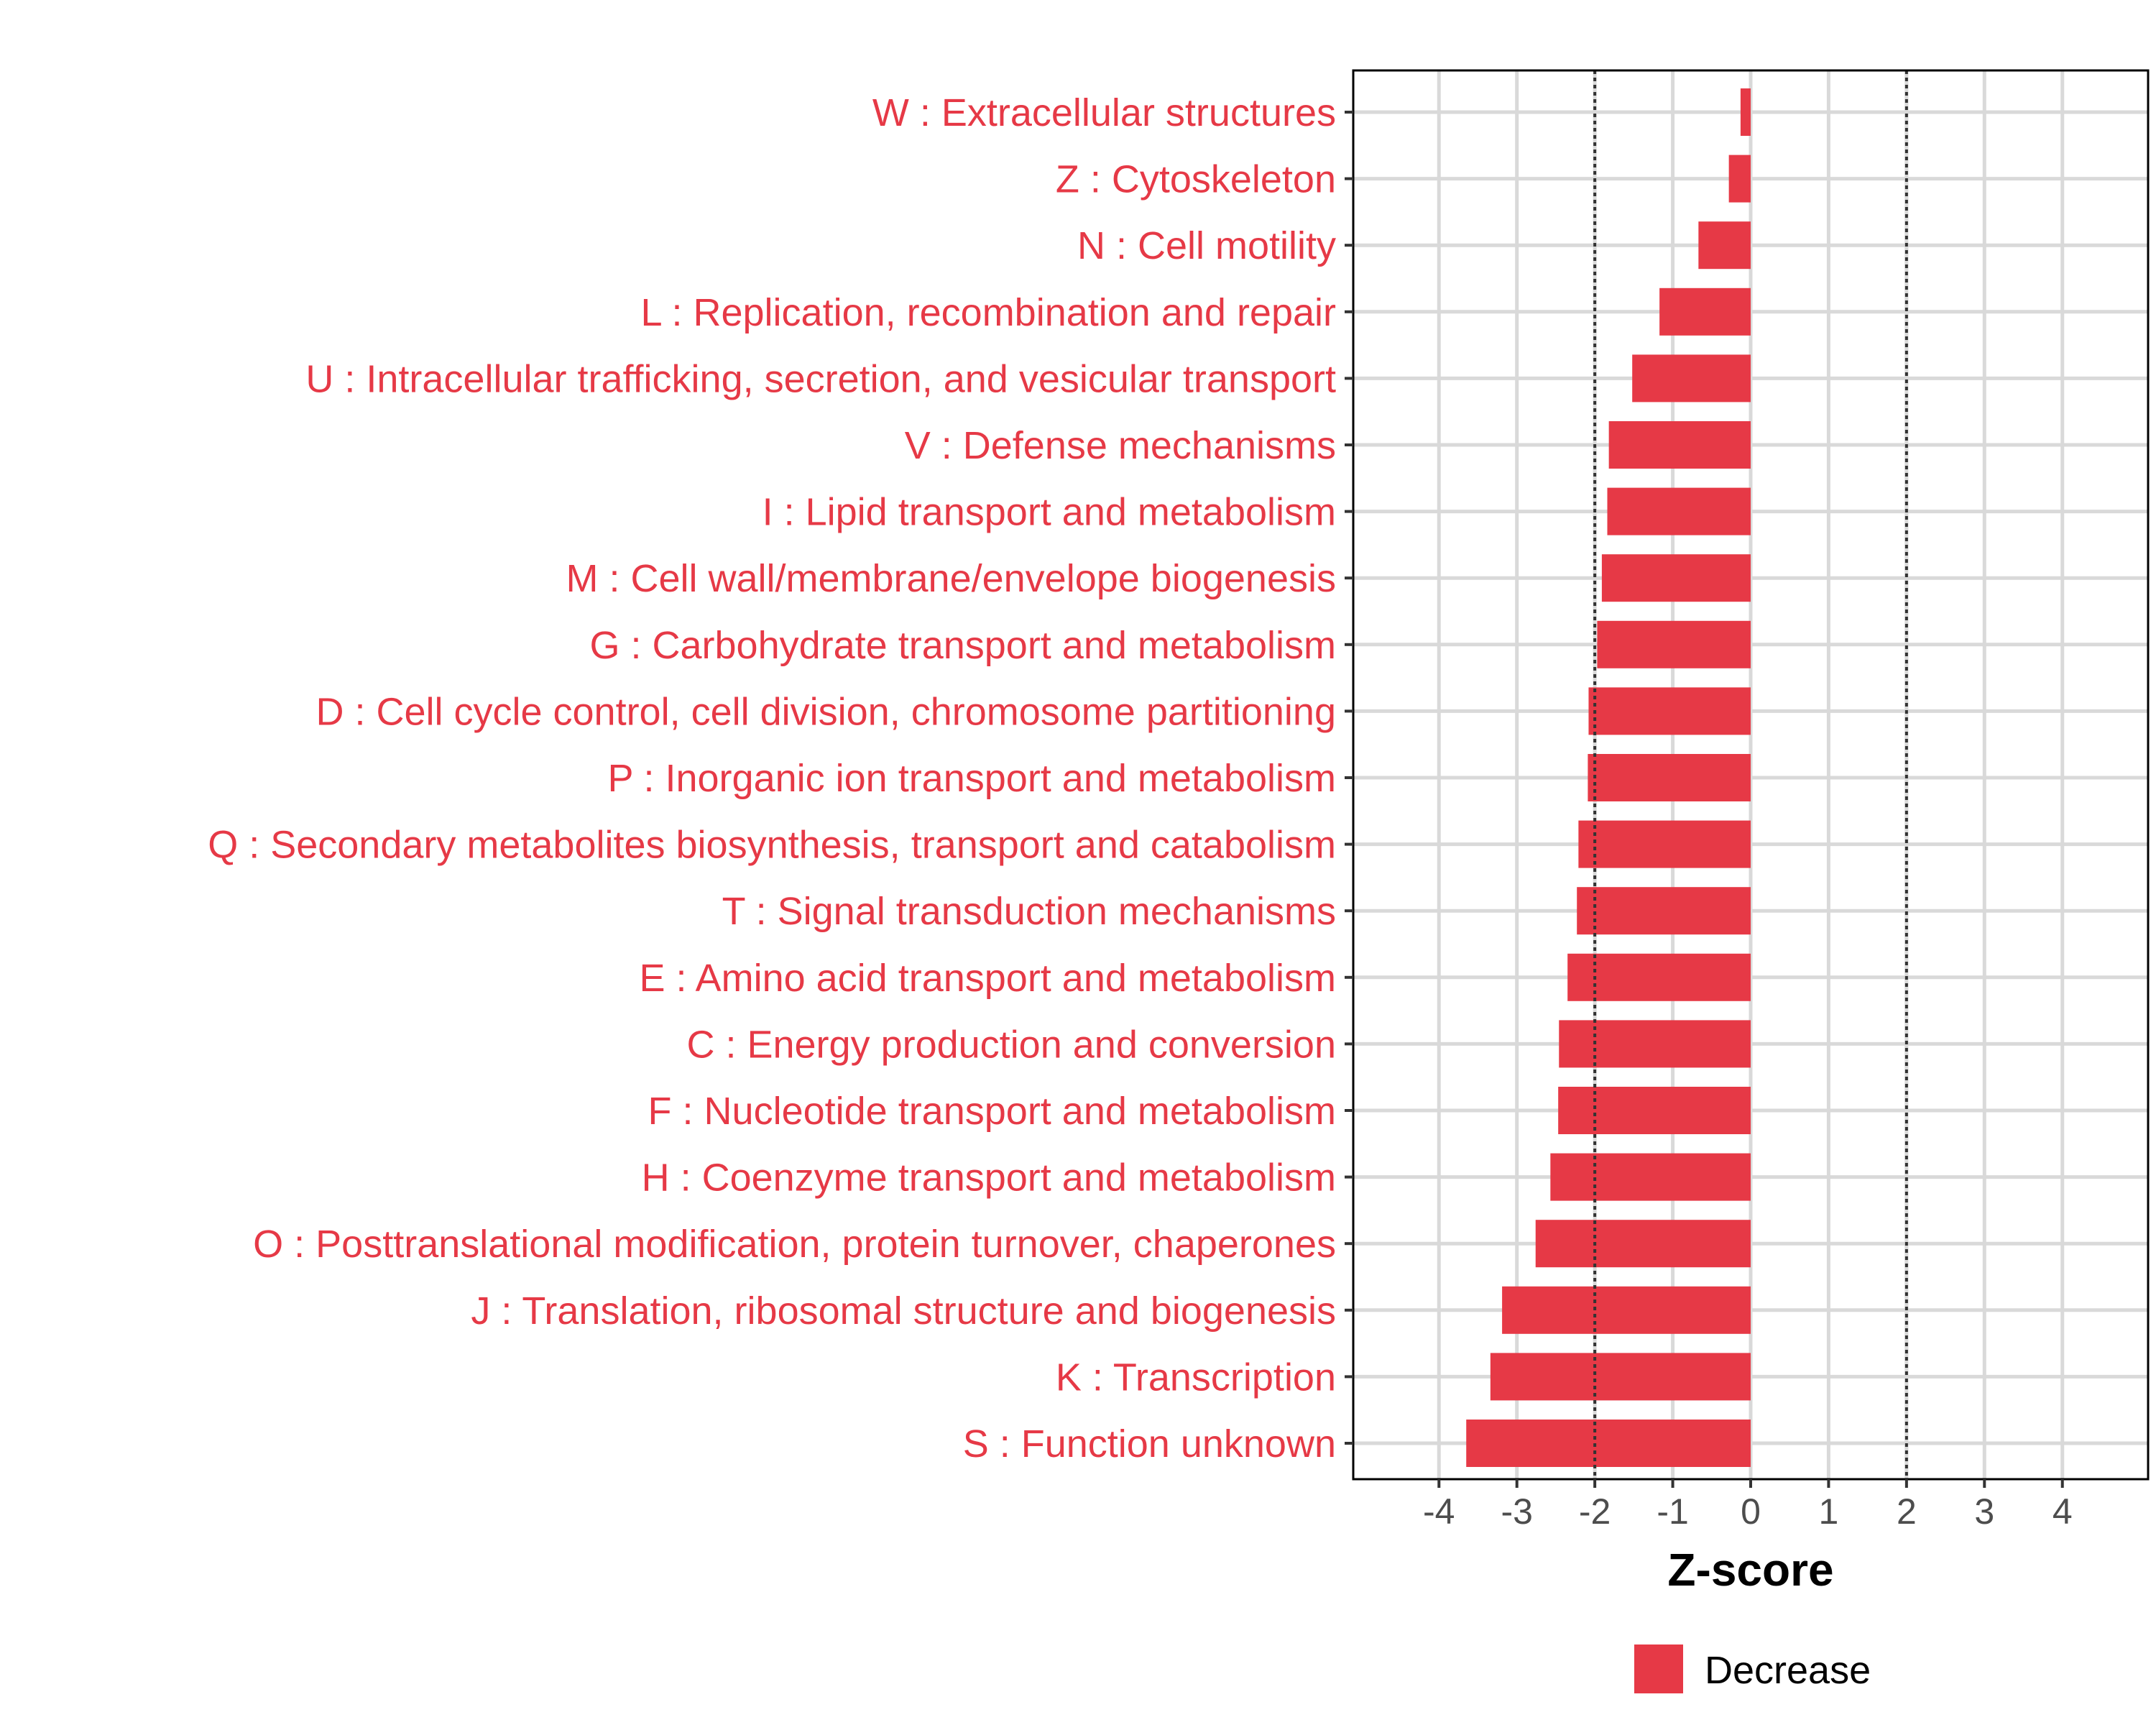  What do you see at coordinates (1751, 1511) in the screenshot?
I see `x-tick-label: 0` at bounding box center [1751, 1511].